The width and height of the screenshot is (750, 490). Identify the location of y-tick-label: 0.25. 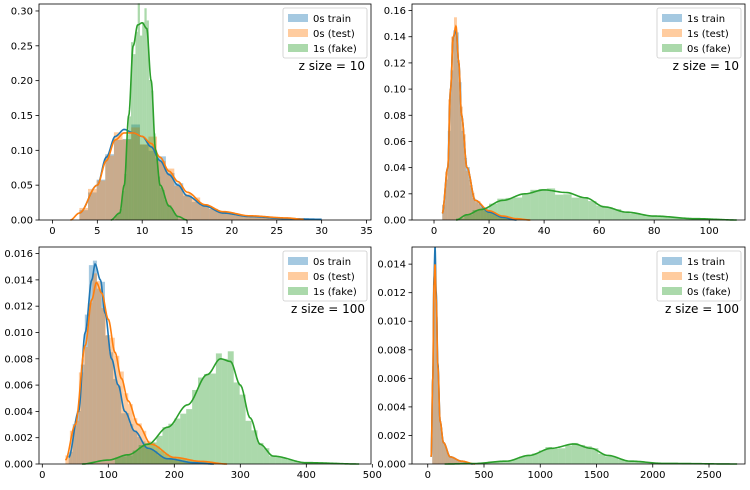
(22, 46).